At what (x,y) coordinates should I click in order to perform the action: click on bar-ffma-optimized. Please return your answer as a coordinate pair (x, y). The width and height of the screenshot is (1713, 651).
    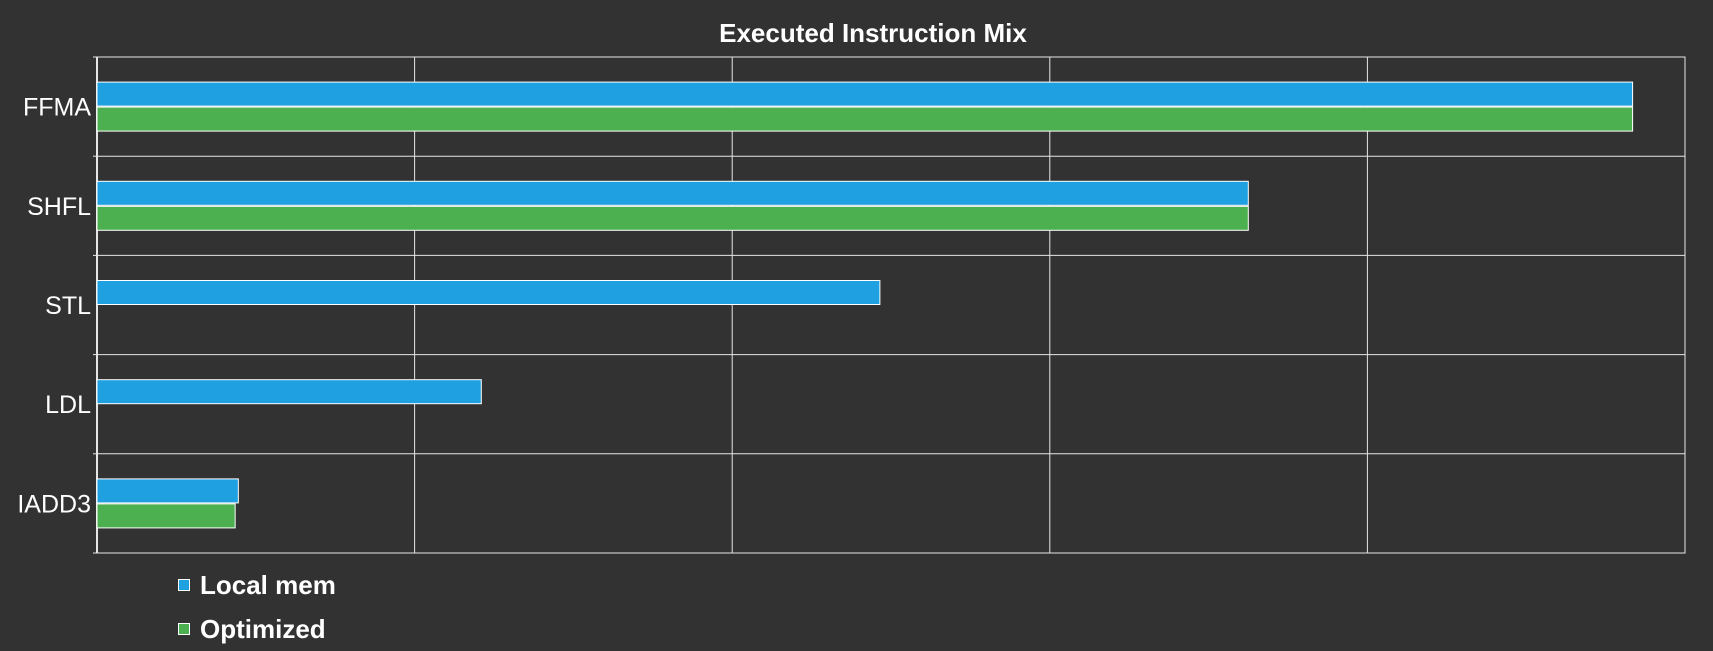
    Looking at the image, I should click on (865, 119).